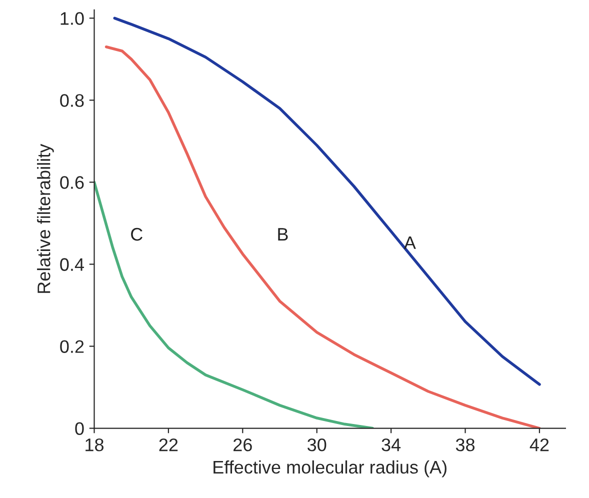  Describe the element at coordinates (45, 218) in the screenshot. I see `y-axis-title: Relative filterability` at that location.